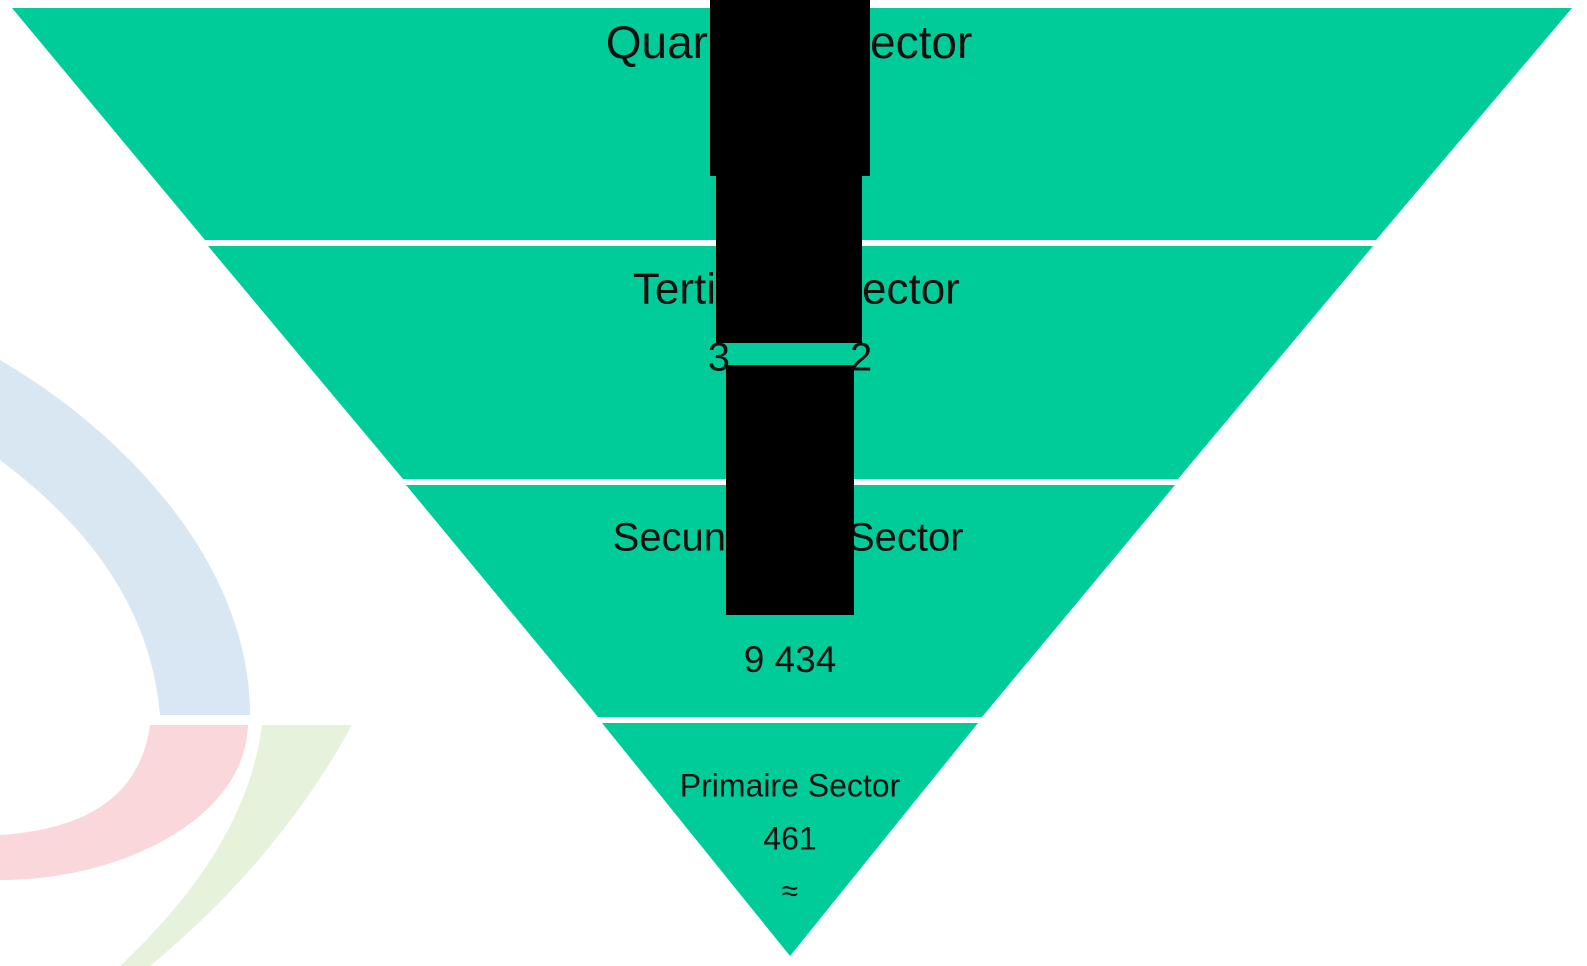 Image resolution: width=1587 pixels, height=966 pixels. I want to click on level-value: 3, so click(719, 358).